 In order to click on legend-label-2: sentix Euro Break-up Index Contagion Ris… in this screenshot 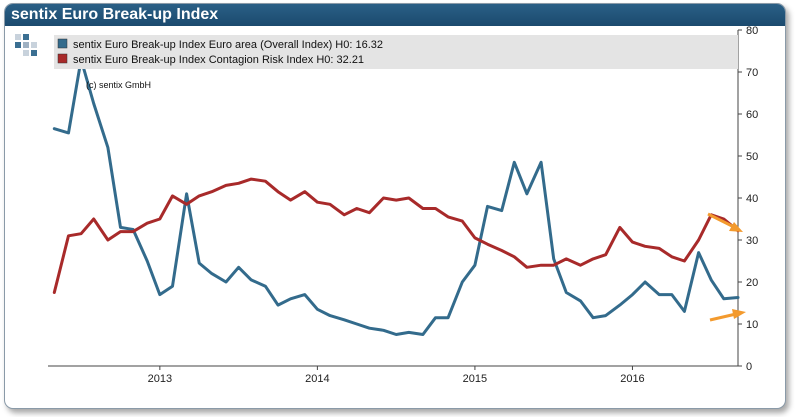, I will do `click(218, 60)`.